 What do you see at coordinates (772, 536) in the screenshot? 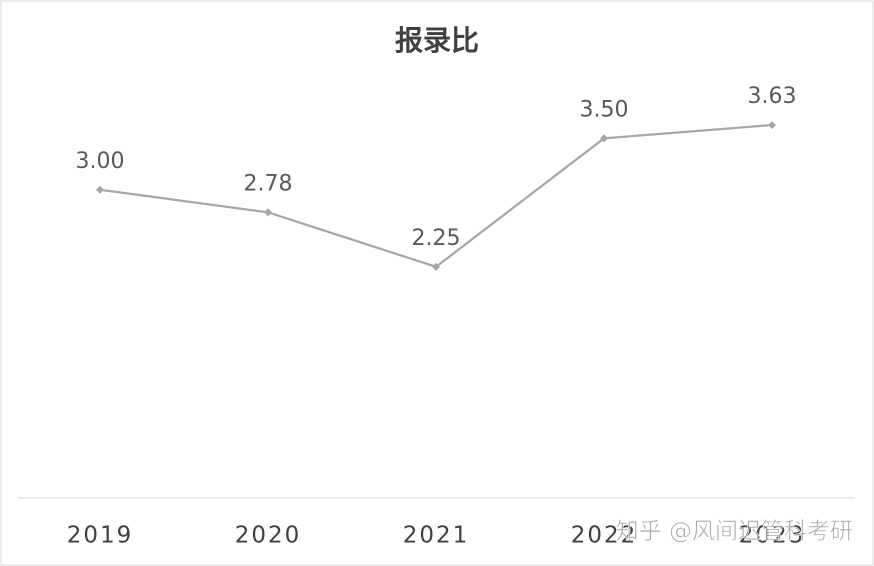
I see `x-tick-label: 2023` at bounding box center [772, 536].